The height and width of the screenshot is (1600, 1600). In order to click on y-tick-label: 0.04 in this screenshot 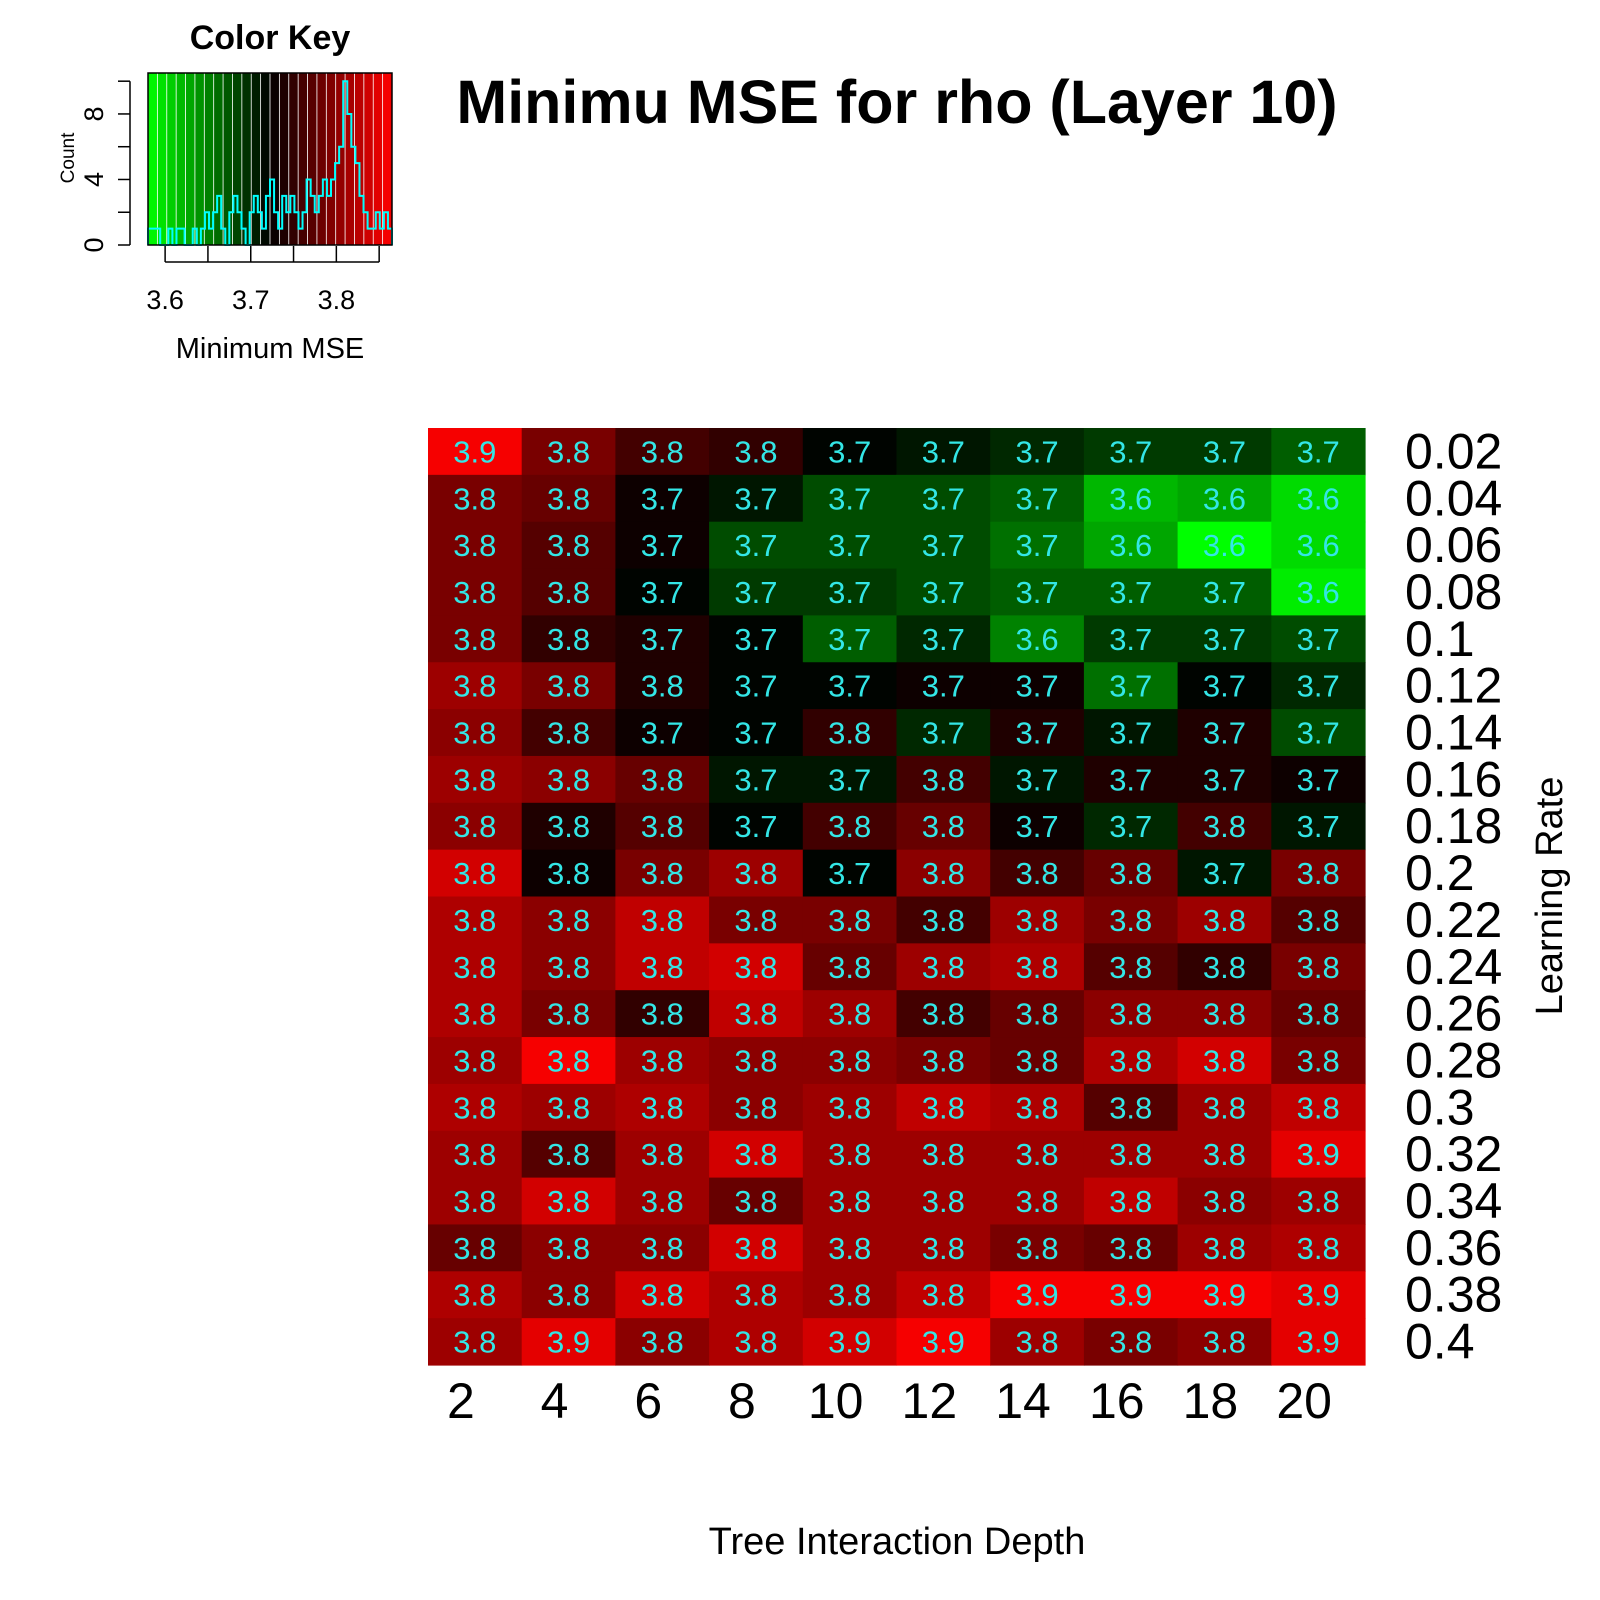, I will do `click(1453, 498)`.